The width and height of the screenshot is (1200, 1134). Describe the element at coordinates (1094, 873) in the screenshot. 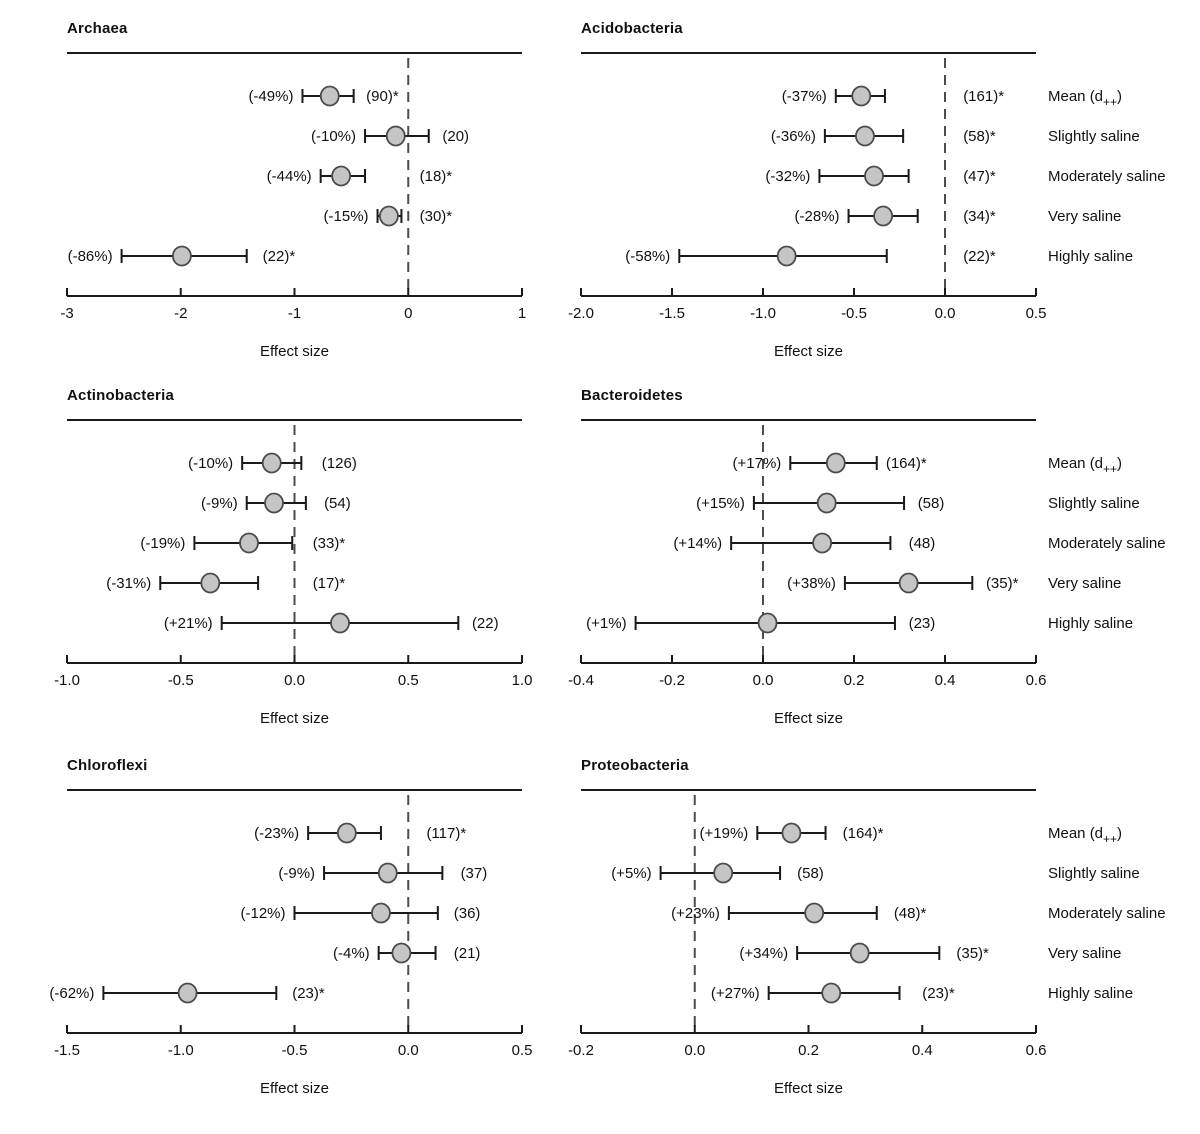

I see `row-category-label: Slightly saline` at that location.